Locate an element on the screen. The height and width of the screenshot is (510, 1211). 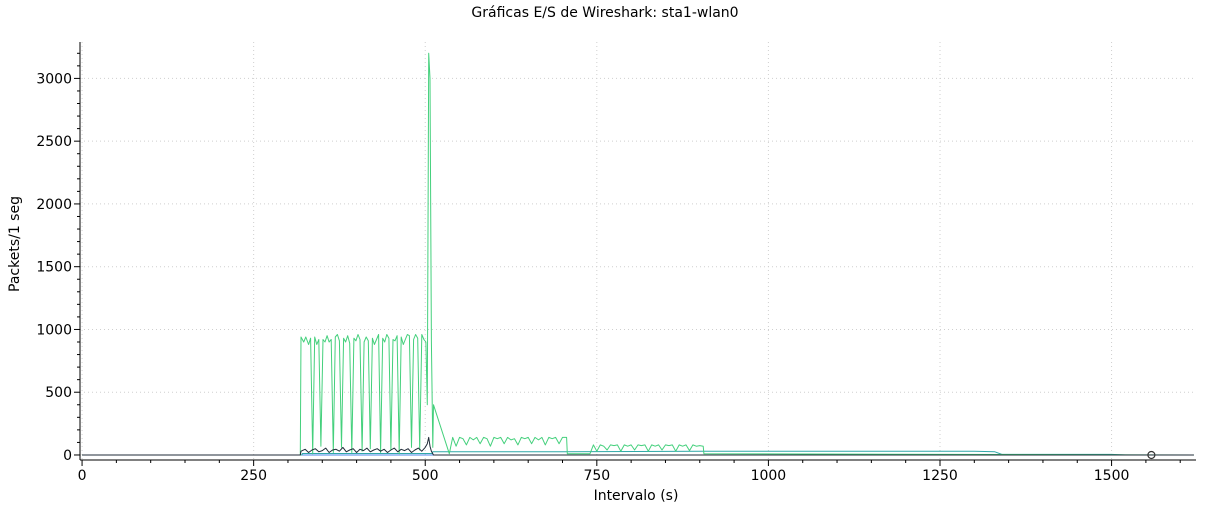
chart-title: Gráficas E/S de Wireshark: sta1-wlan0 is located at coordinates (604, 13).